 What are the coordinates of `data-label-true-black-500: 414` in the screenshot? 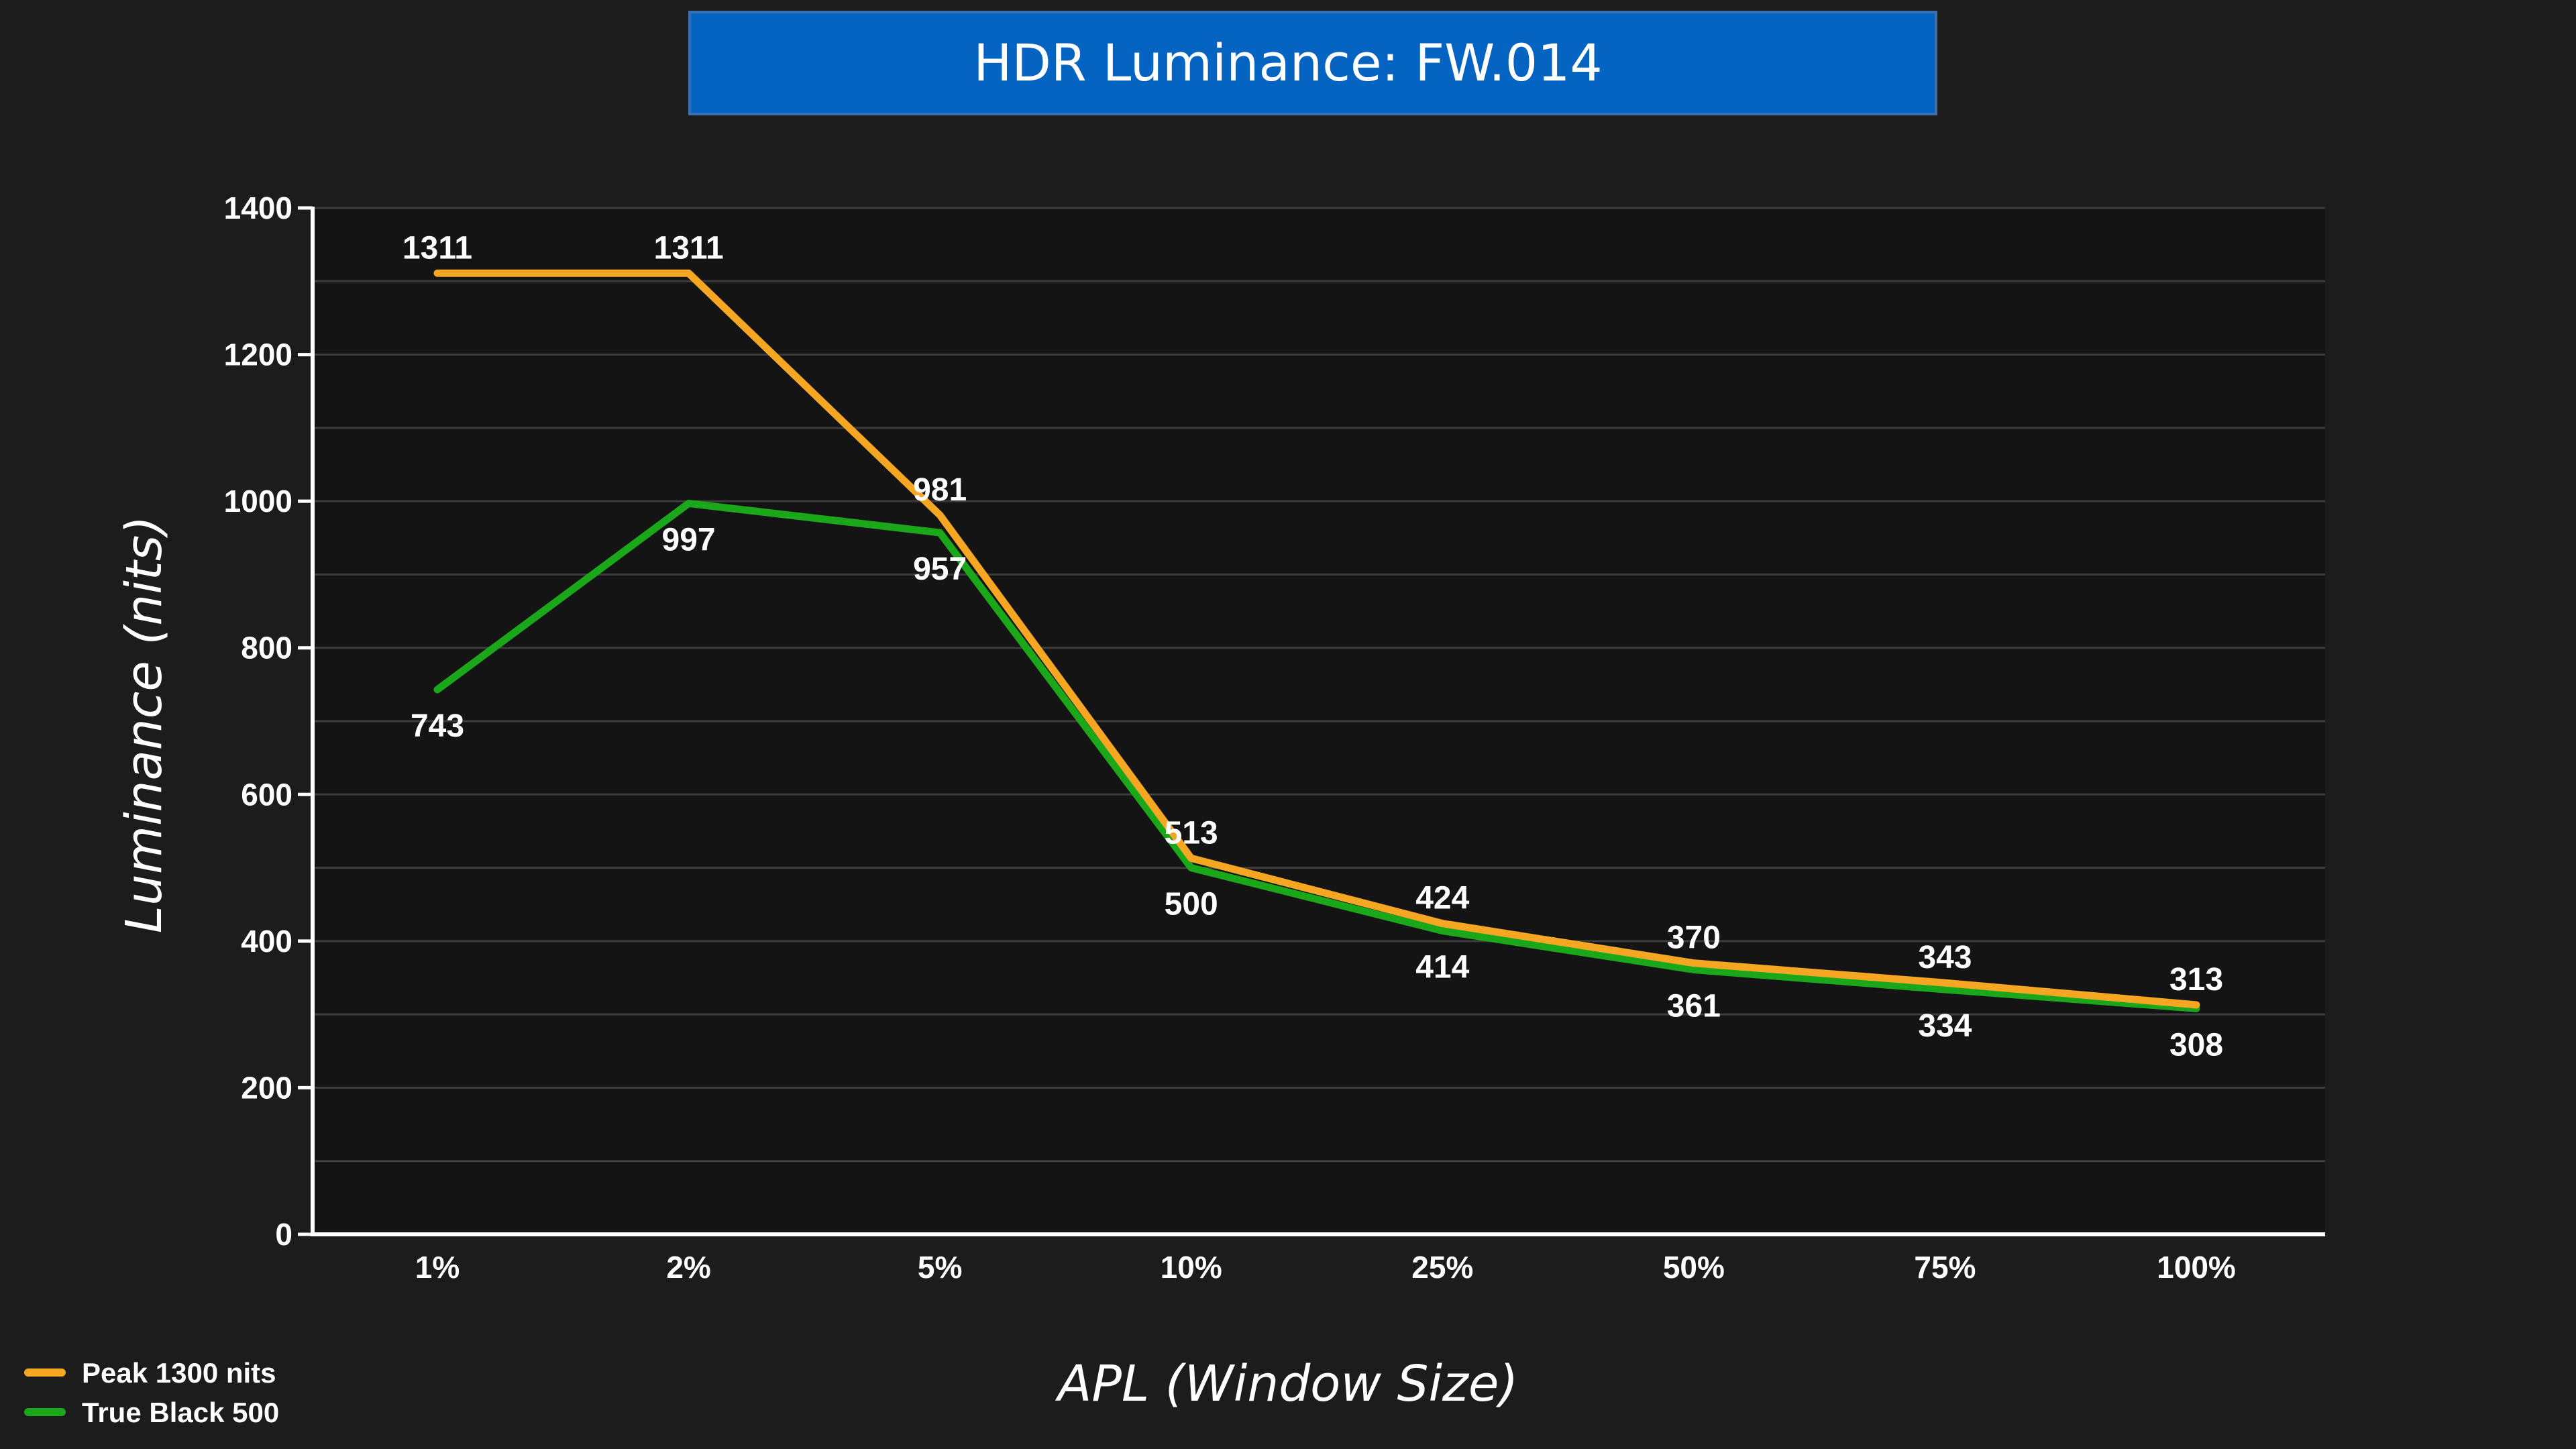 It's located at (1442, 967).